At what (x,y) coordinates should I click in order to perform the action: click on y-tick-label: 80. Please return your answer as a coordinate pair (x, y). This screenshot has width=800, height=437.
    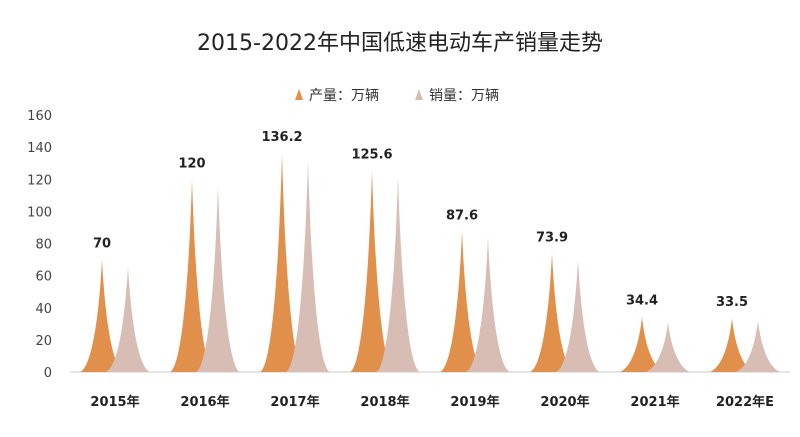
    Looking at the image, I should click on (43, 245).